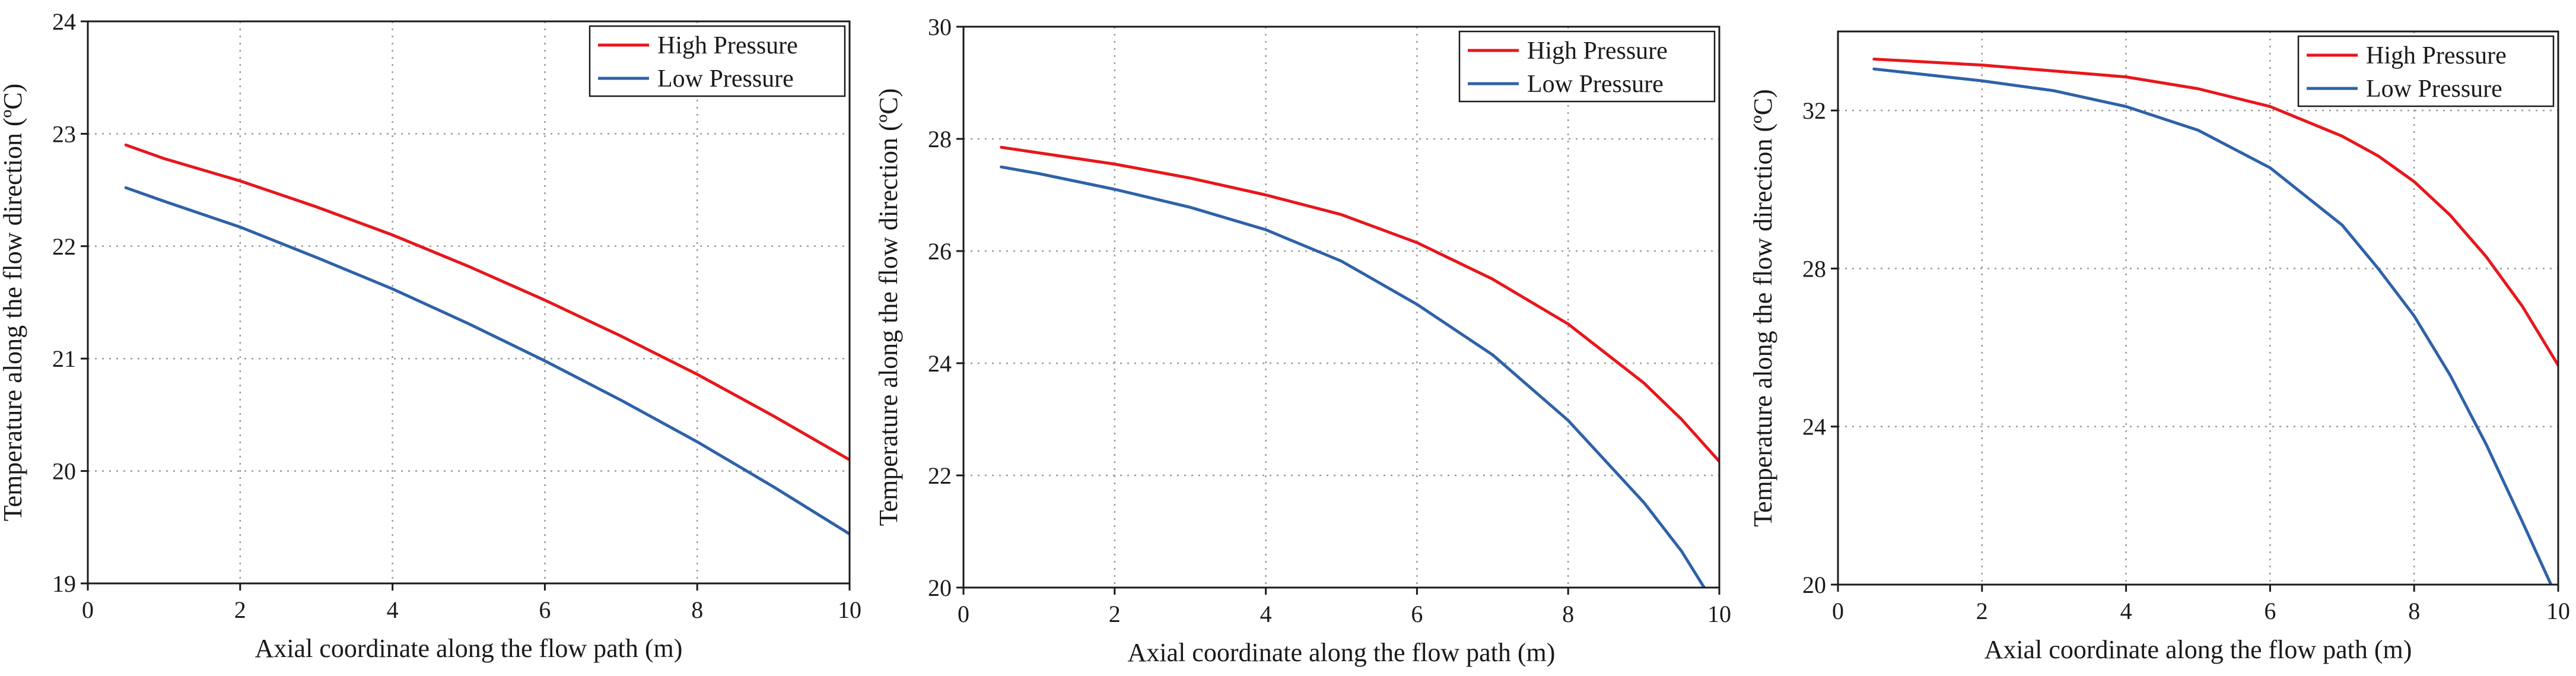  Describe the element at coordinates (940, 251) in the screenshot. I see `y-tick-label: 26` at that location.